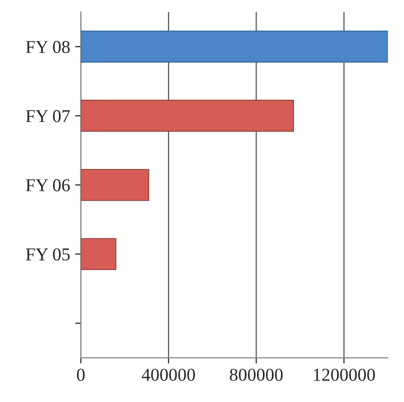  What do you see at coordinates (80, 374) in the screenshot?
I see `x-tick-label: 0` at bounding box center [80, 374].